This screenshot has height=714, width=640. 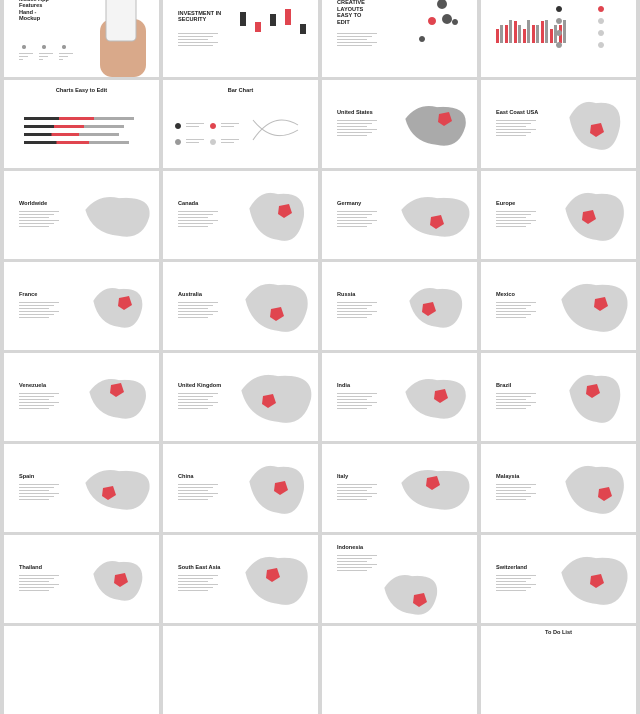 I want to click on slide: China, so click(x=240, y=488).